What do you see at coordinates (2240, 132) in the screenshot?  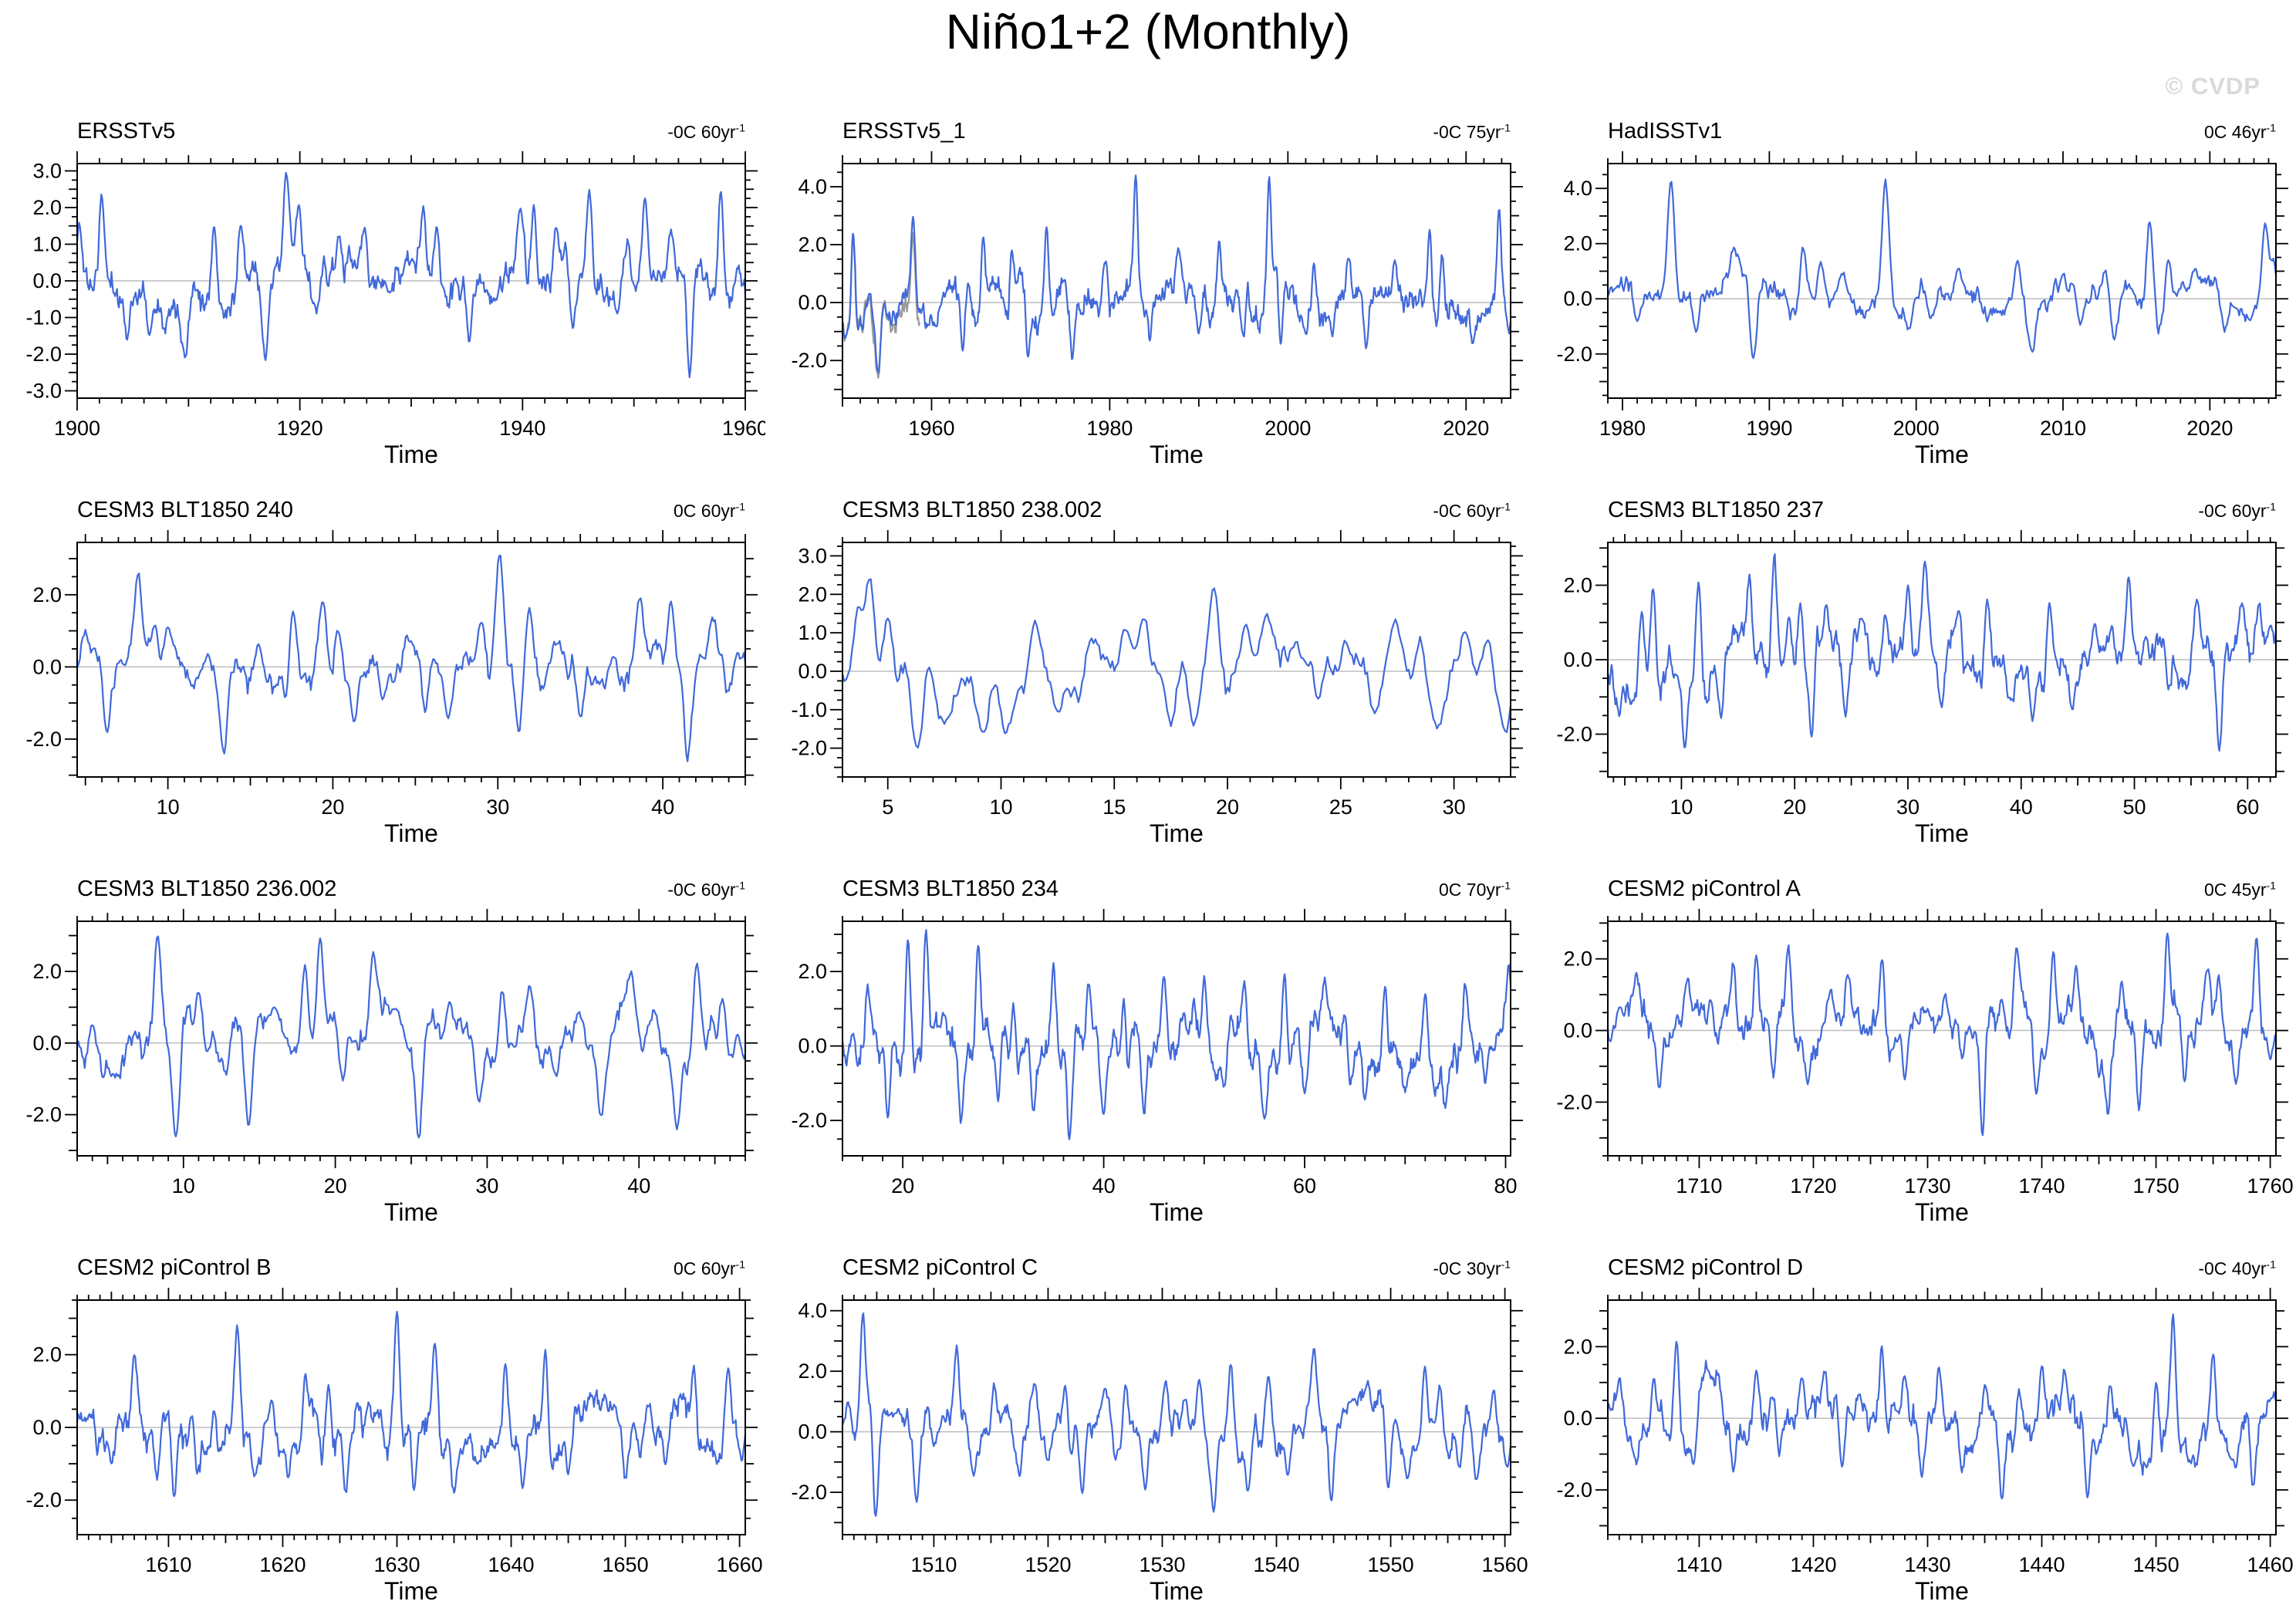 I see `trend-annotation: 0C 46yr-1` at bounding box center [2240, 132].